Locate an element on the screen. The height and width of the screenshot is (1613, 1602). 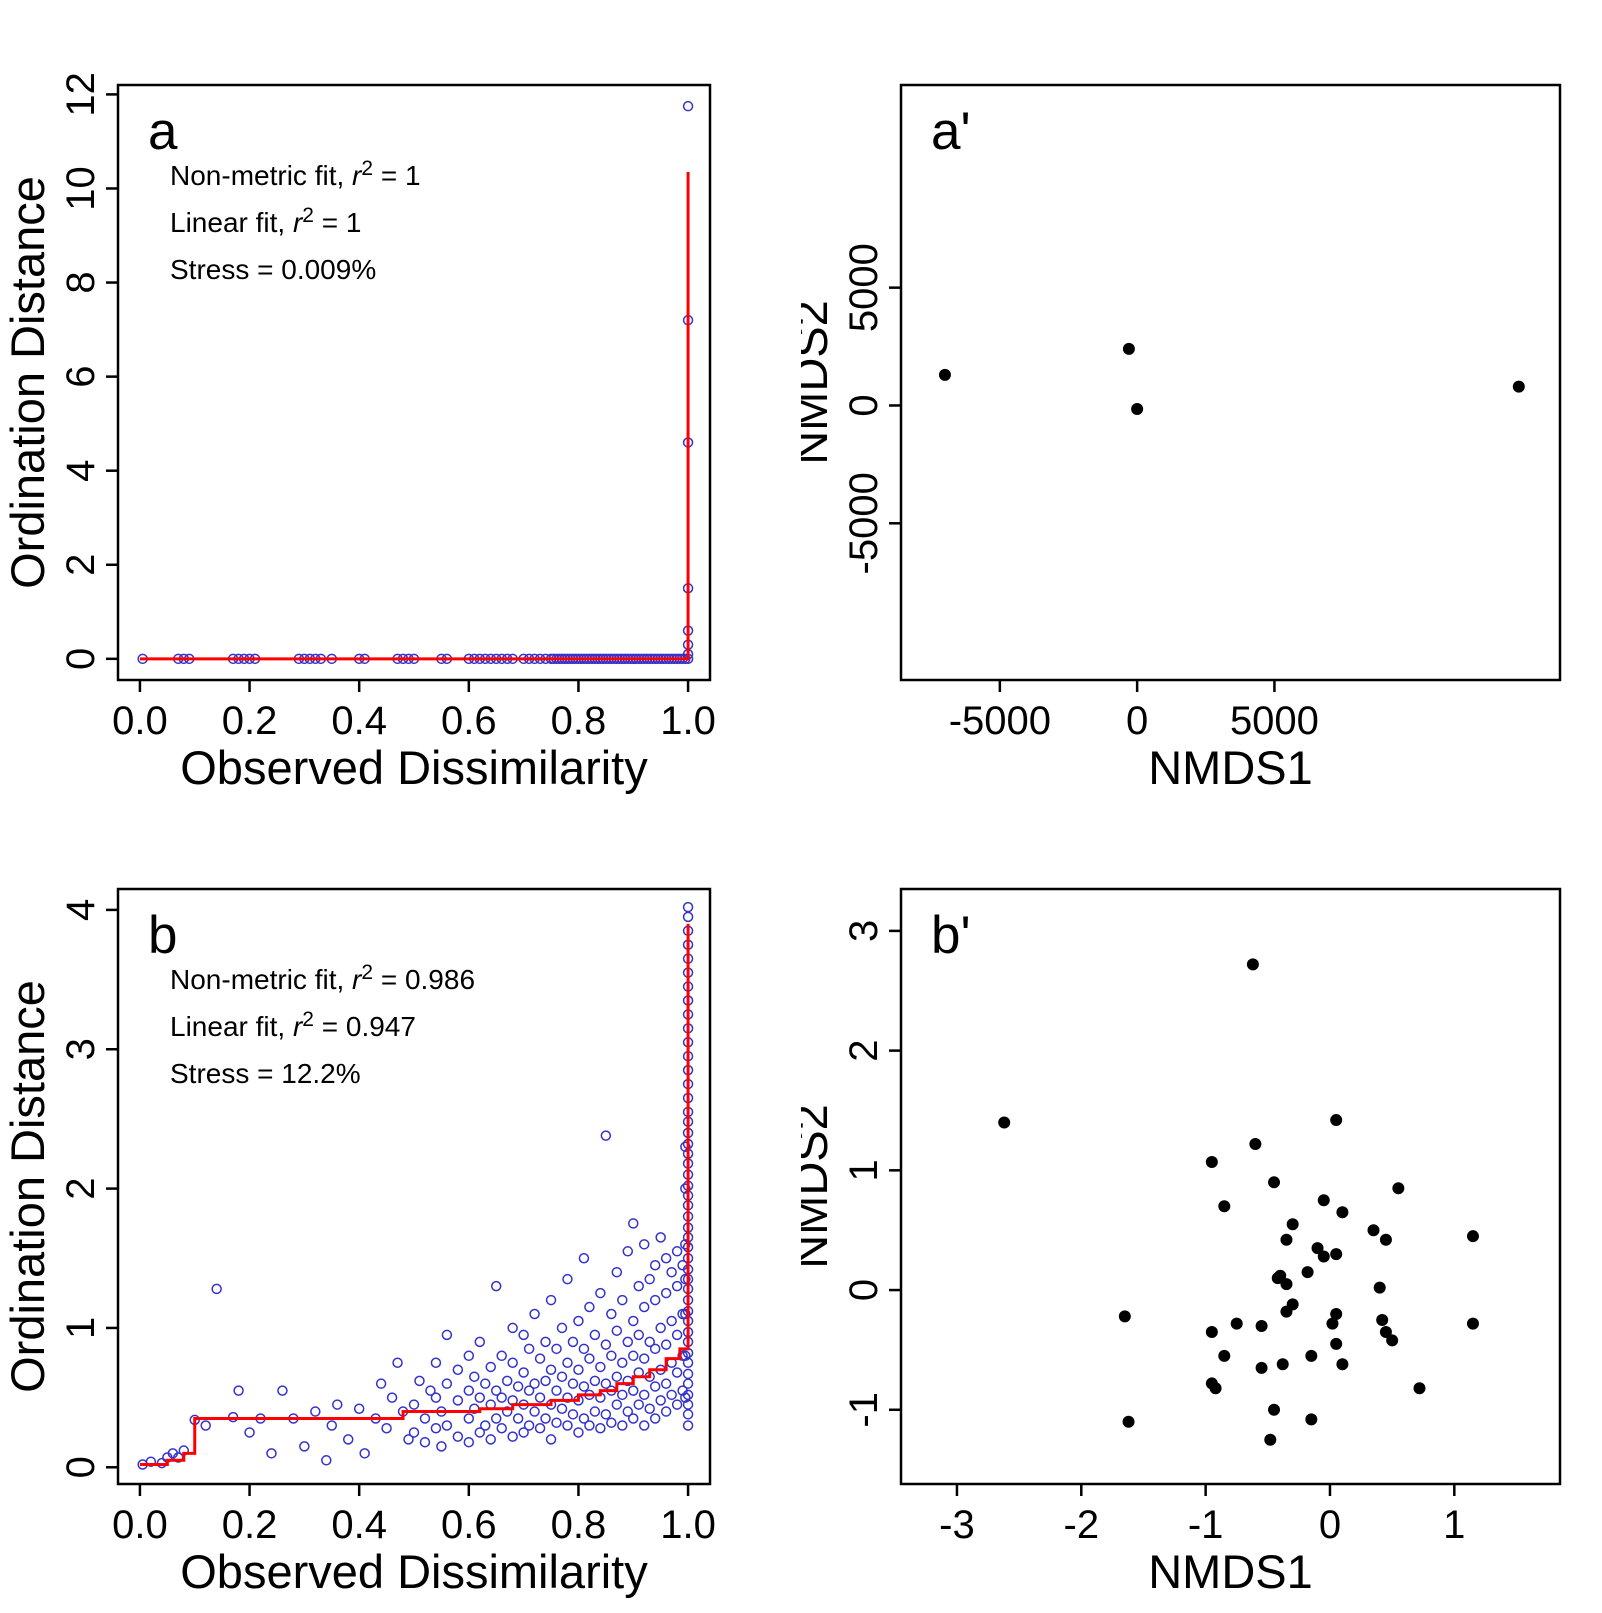
x-tick-label: 0.8 is located at coordinates (579, 721).